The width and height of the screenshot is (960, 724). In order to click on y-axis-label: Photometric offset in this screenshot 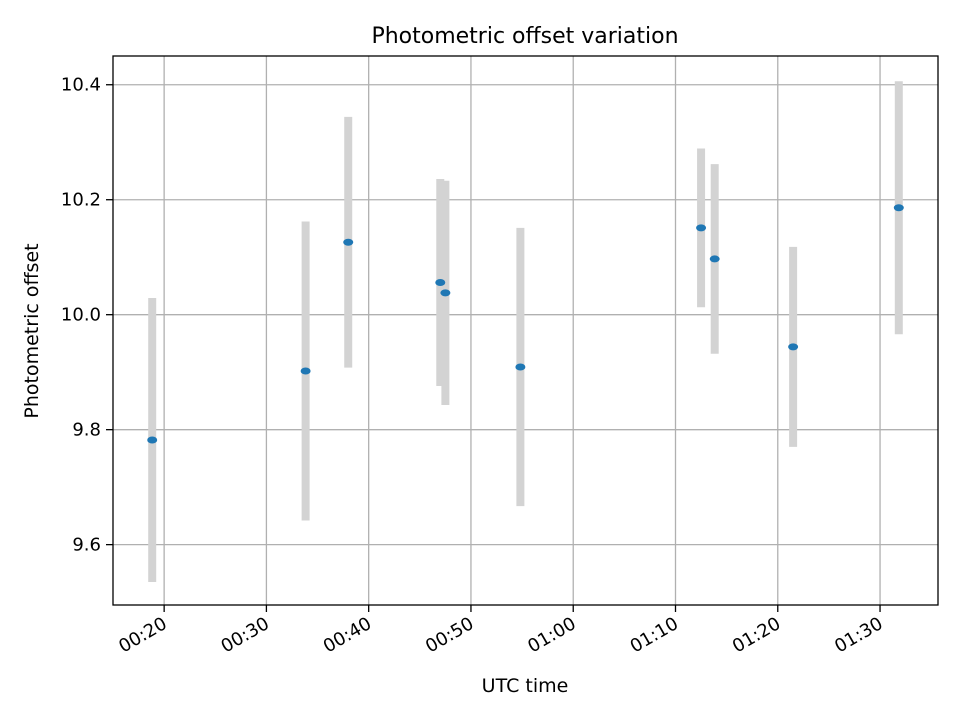, I will do `click(32, 330)`.